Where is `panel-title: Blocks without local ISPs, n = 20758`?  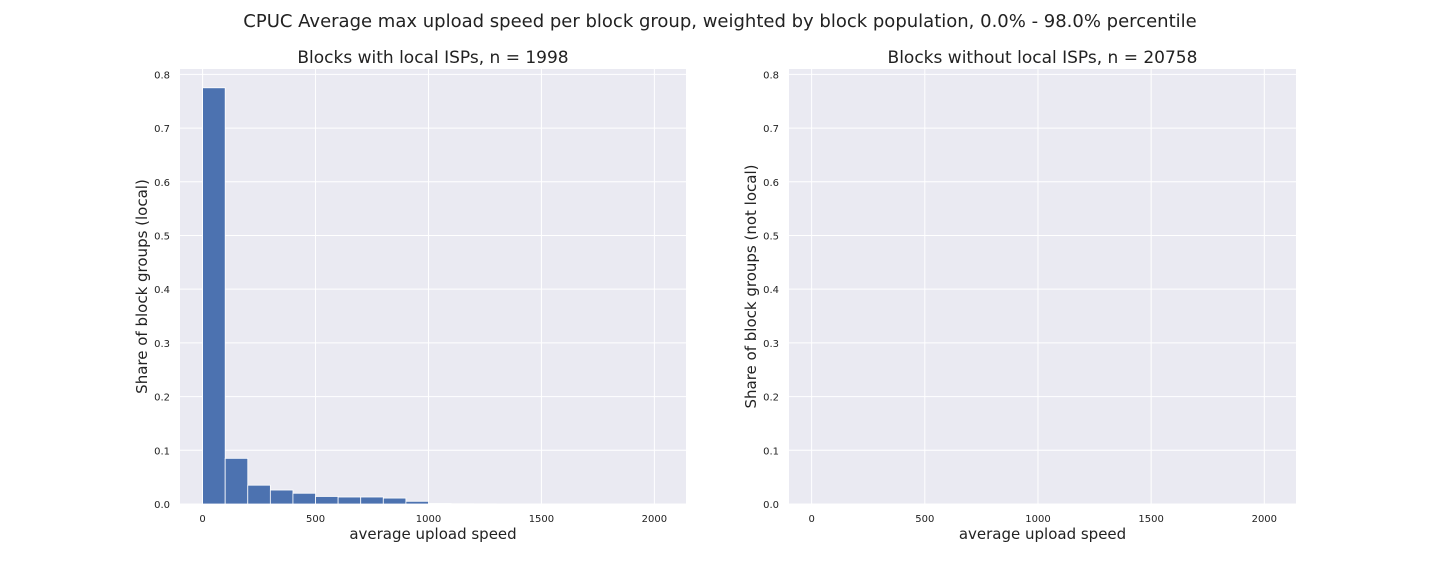 panel-title: Blocks without local ISPs, n = 20758 is located at coordinates (1043, 58).